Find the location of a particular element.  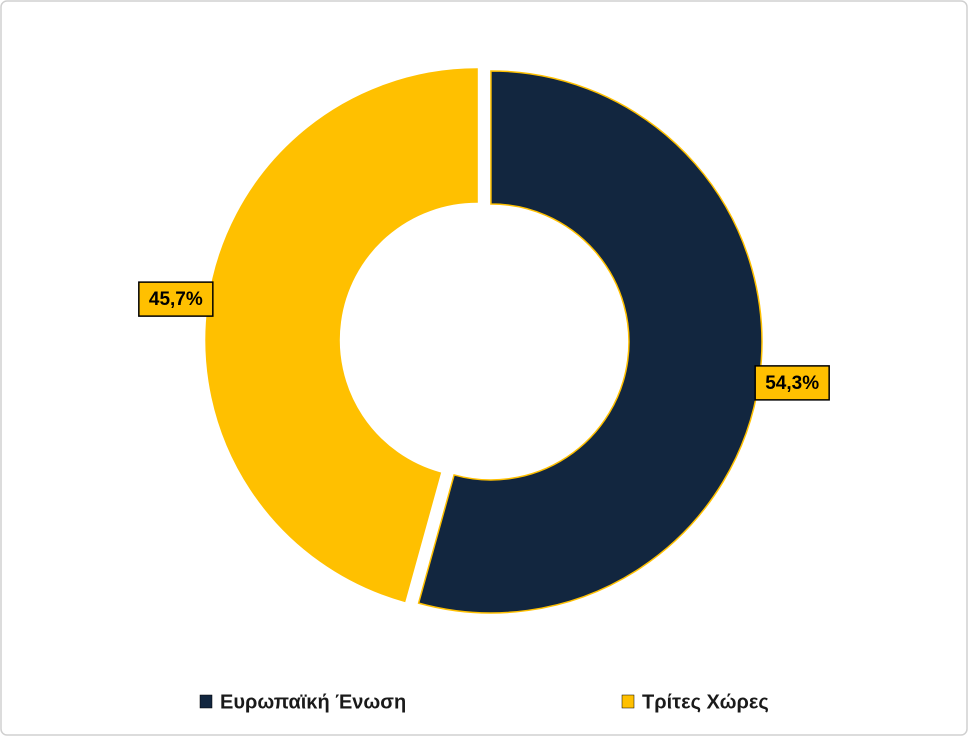

value-label: 45,7% is located at coordinates (176, 299).